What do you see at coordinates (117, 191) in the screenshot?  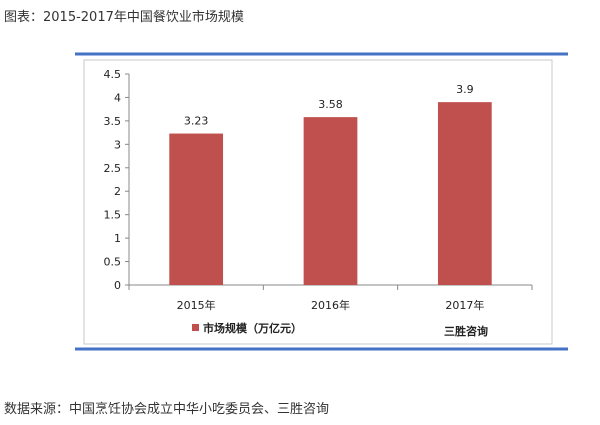 I see `y-tick-label: 2` at bounding box center [117, 191].